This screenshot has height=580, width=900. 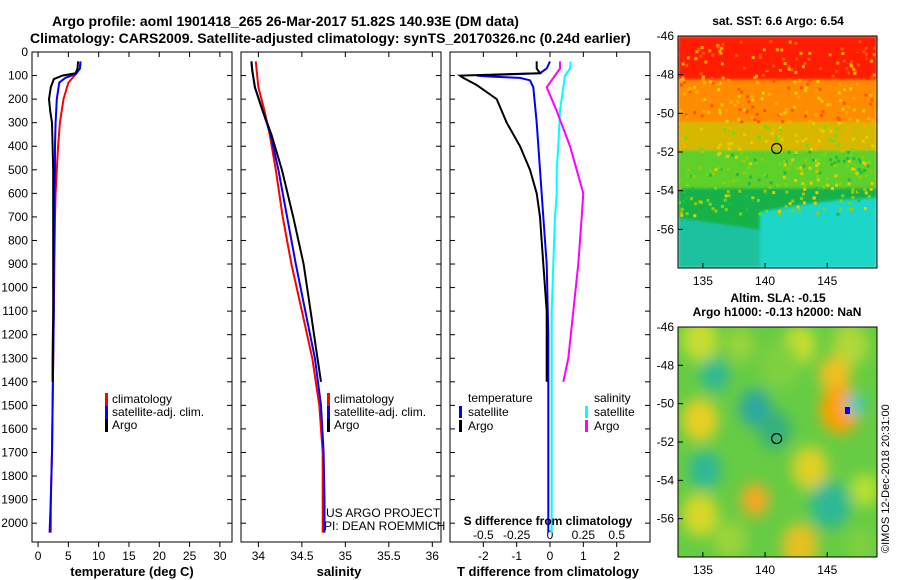 I want to click on s-tick-label: 0, so click(x=550, y=535).